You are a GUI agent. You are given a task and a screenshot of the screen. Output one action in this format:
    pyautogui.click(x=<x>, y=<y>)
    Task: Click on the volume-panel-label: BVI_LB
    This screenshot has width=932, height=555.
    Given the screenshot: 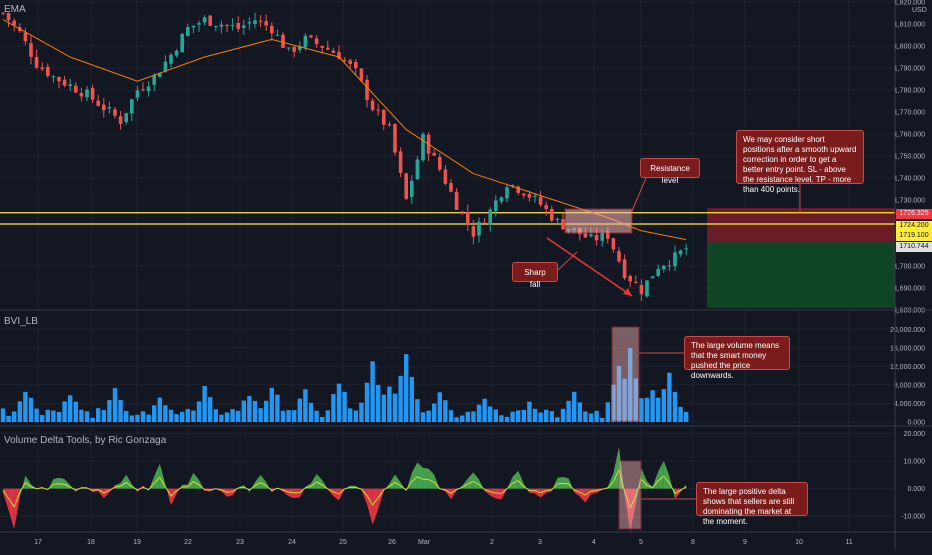 What is the action you would take?
    pyautogui.click(x=21, y=321)
    